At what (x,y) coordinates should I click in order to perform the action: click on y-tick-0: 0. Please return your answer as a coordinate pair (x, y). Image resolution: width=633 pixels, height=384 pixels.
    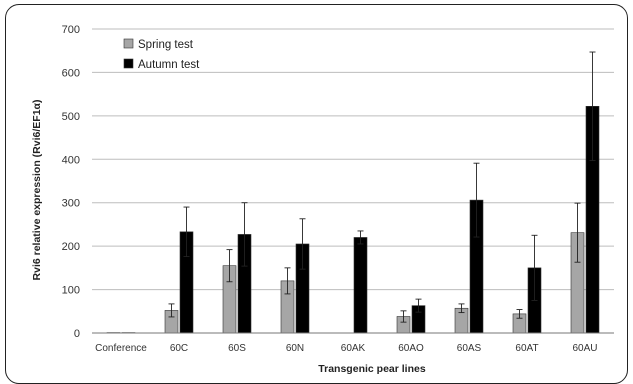
    Looking at the image, I should click on (77, 334).